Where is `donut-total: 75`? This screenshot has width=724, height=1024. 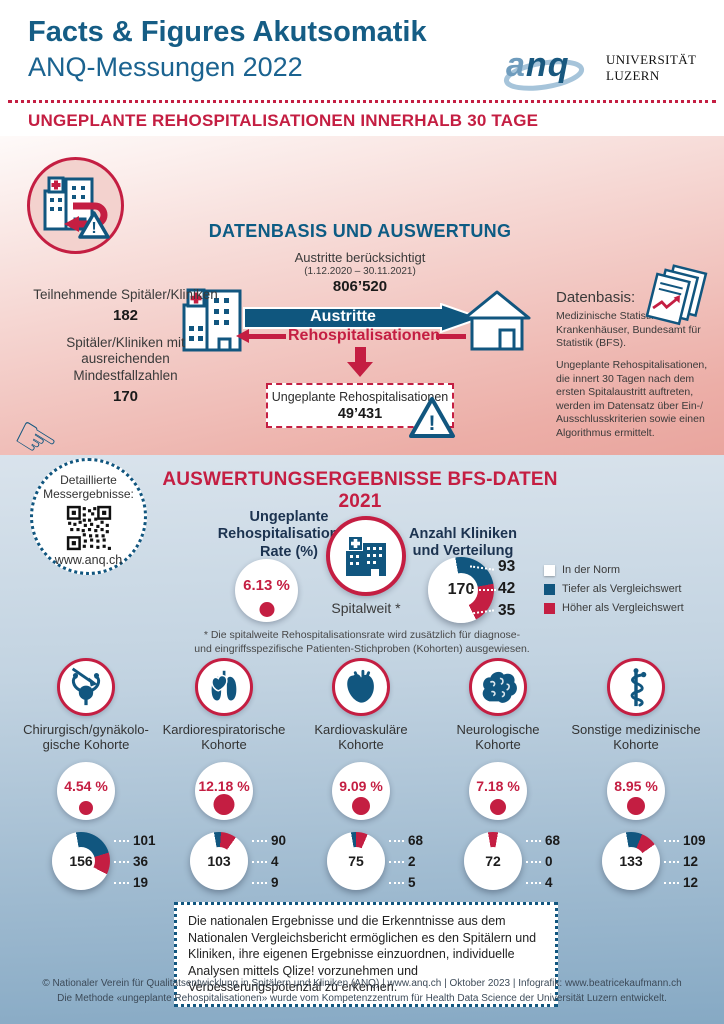 donut-total: 75 is located at coordinates (356, 861).